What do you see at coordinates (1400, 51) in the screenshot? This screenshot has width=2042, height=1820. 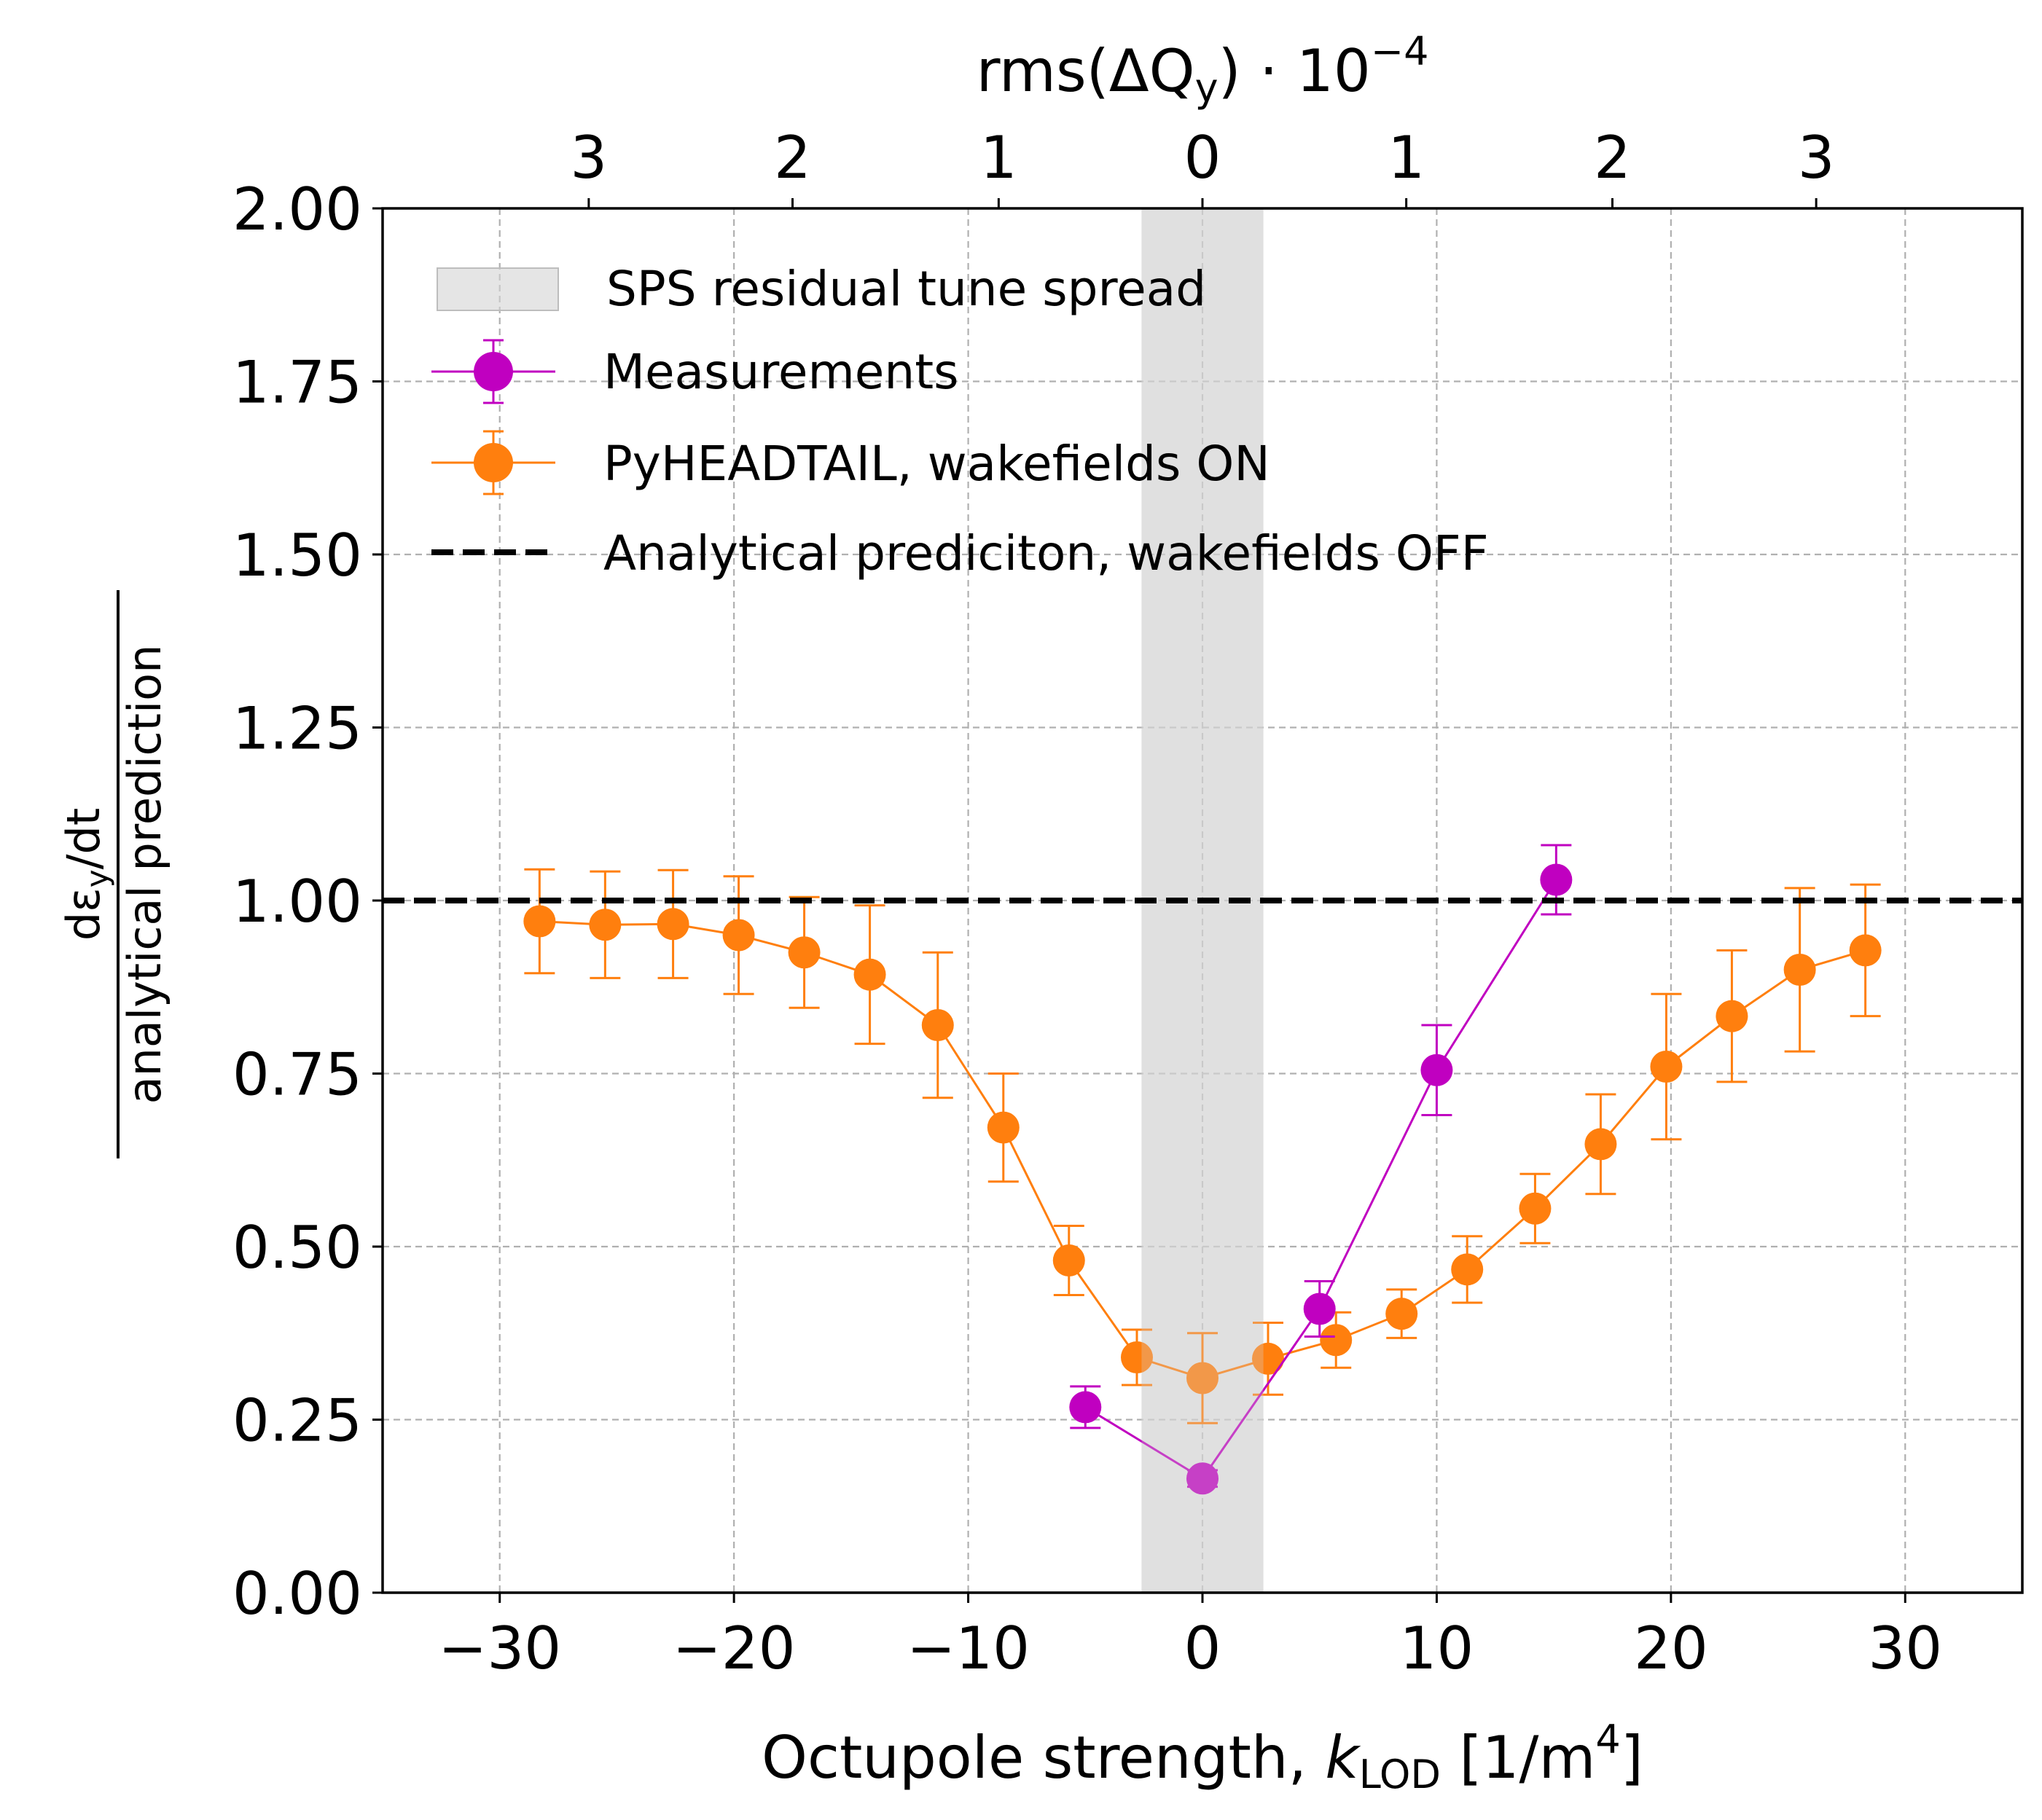 I see `top-axis-label-exponent: −4` at bounding box center [1400, 51].